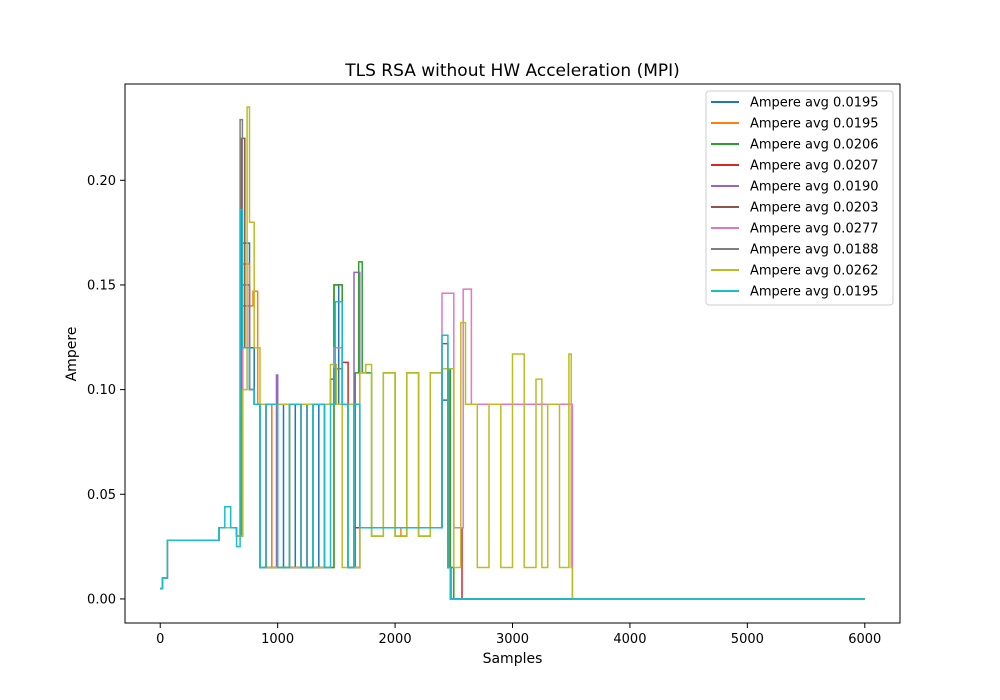 This screenshot has height=700, width=1000. Describe the element at coordinates (72, 354) in the screenshot. I see `y-axis-title: Ampere` at that location.